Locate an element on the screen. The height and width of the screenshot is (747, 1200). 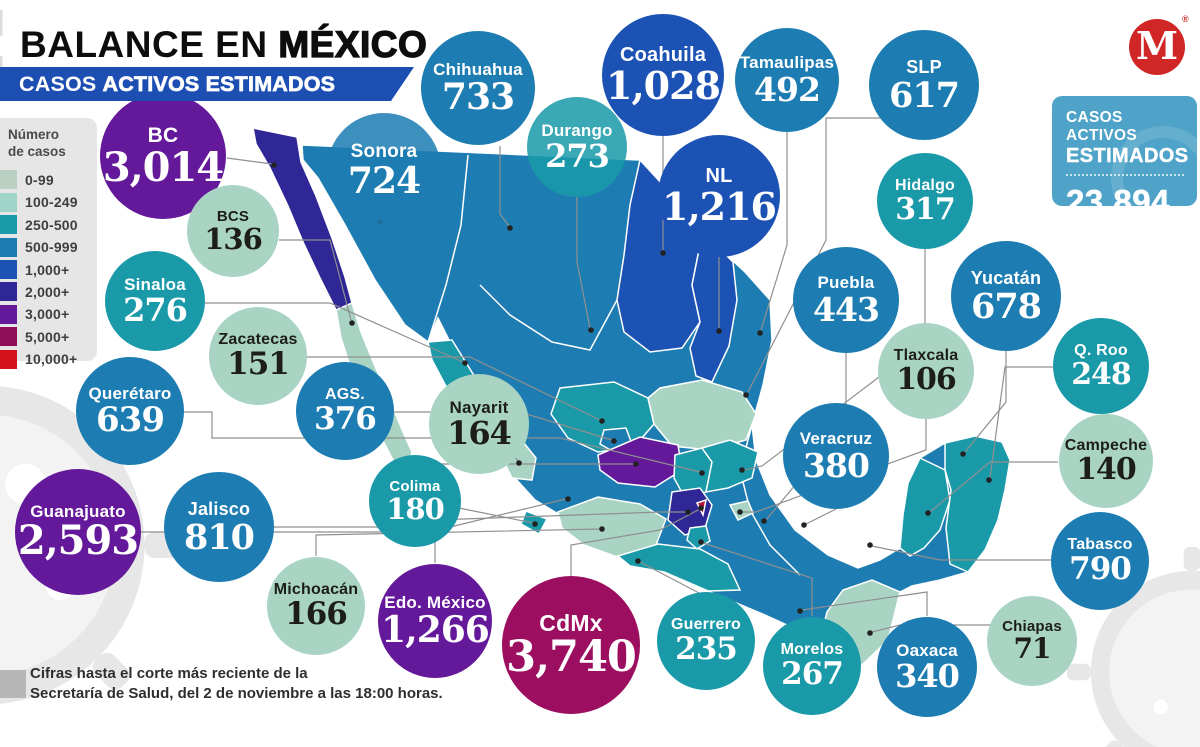
legend-item: 100-249 is located at coordinates (48, 202).